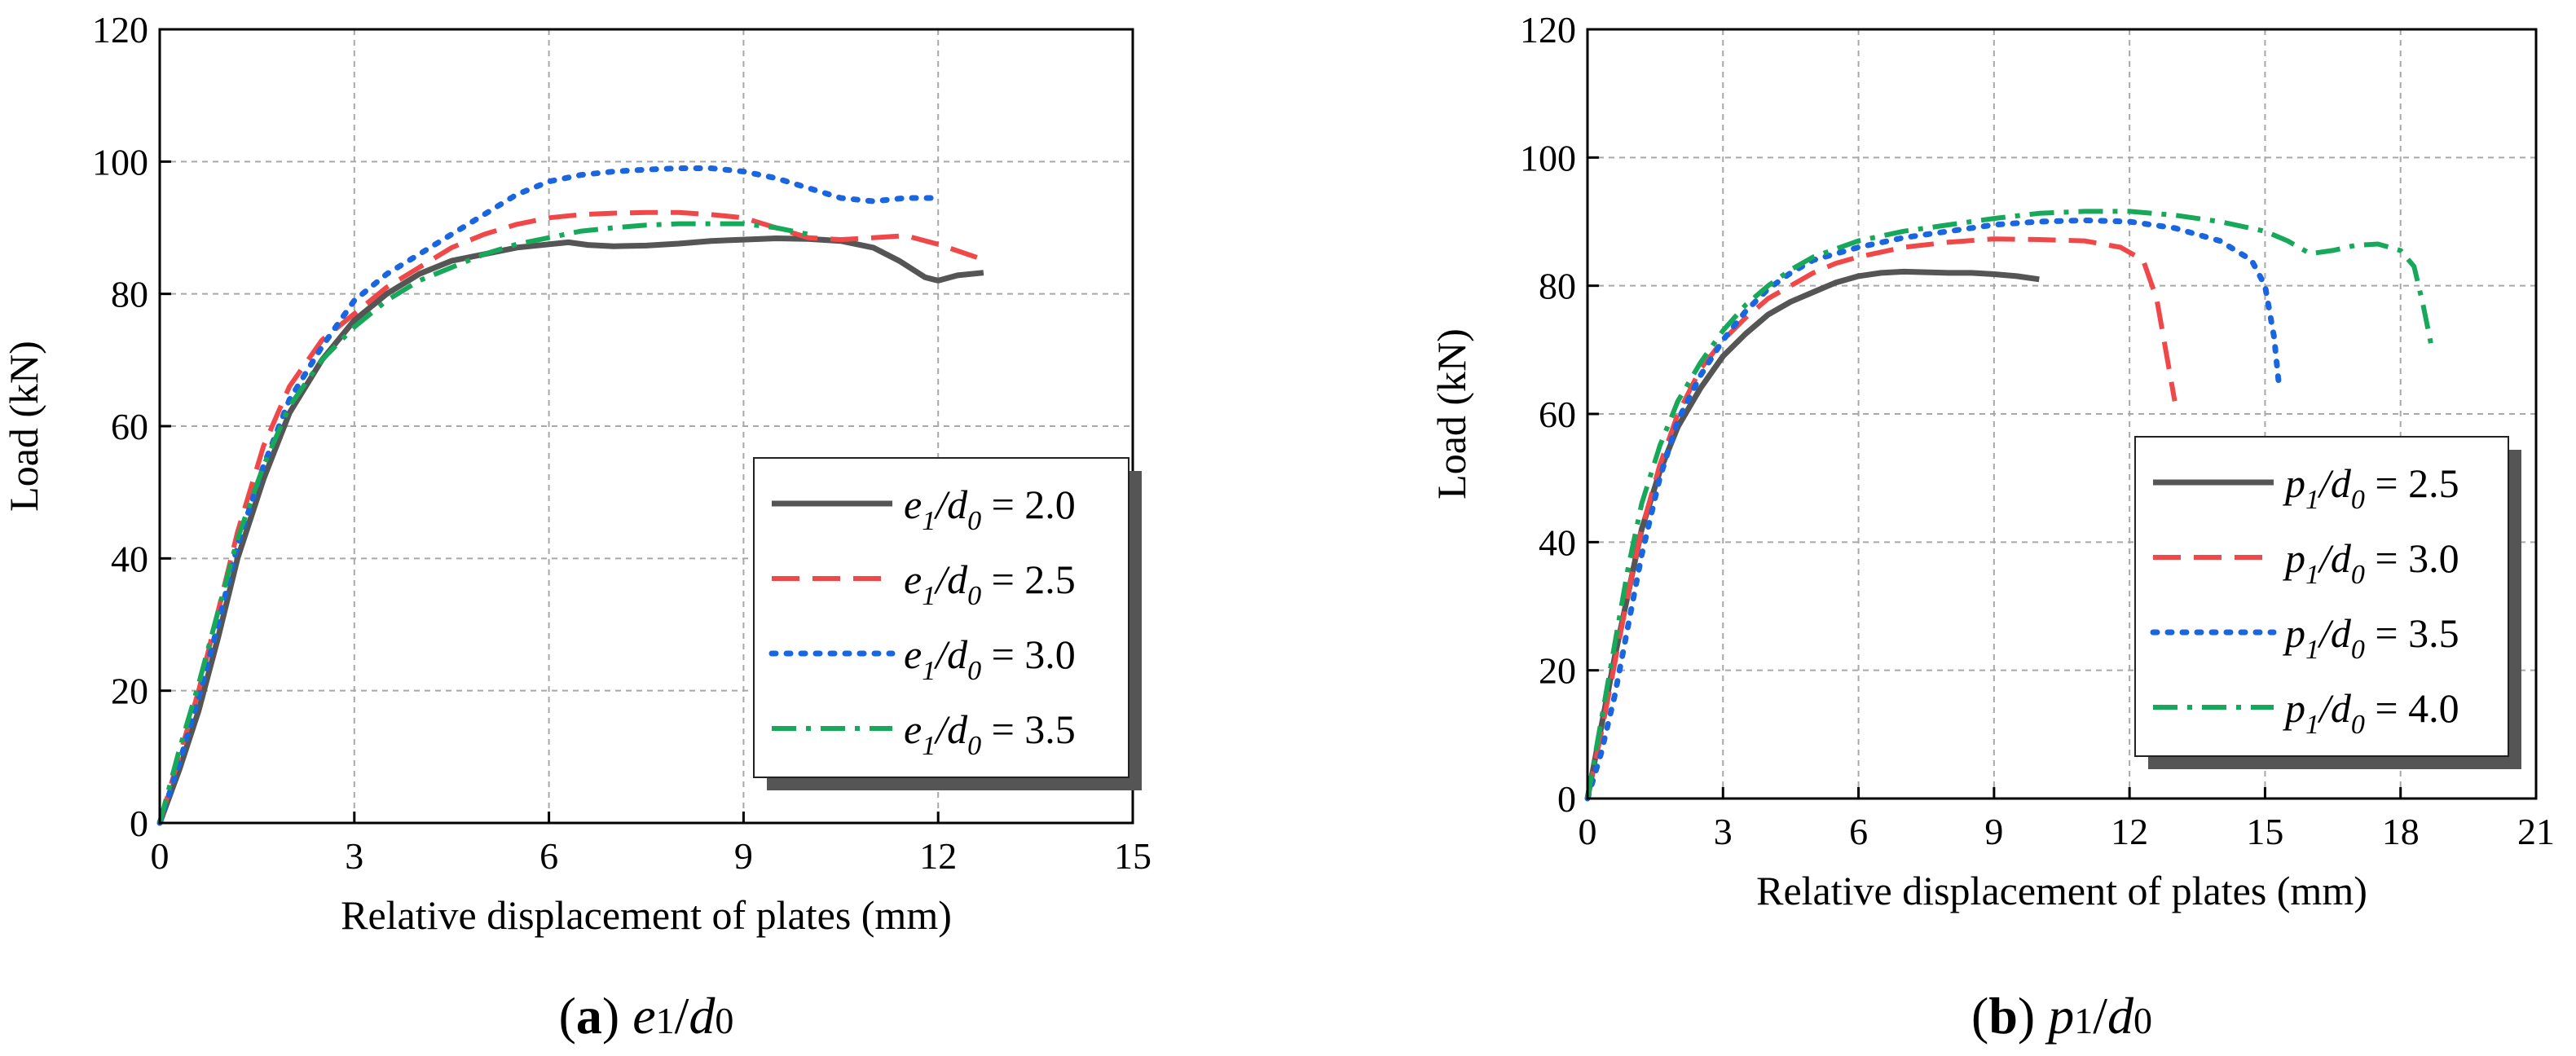  What do you see at coordinates (1452, 413) in the screenshot?
I see `y-axis-label: Load (kN)` at bounding box center [1452, 413].